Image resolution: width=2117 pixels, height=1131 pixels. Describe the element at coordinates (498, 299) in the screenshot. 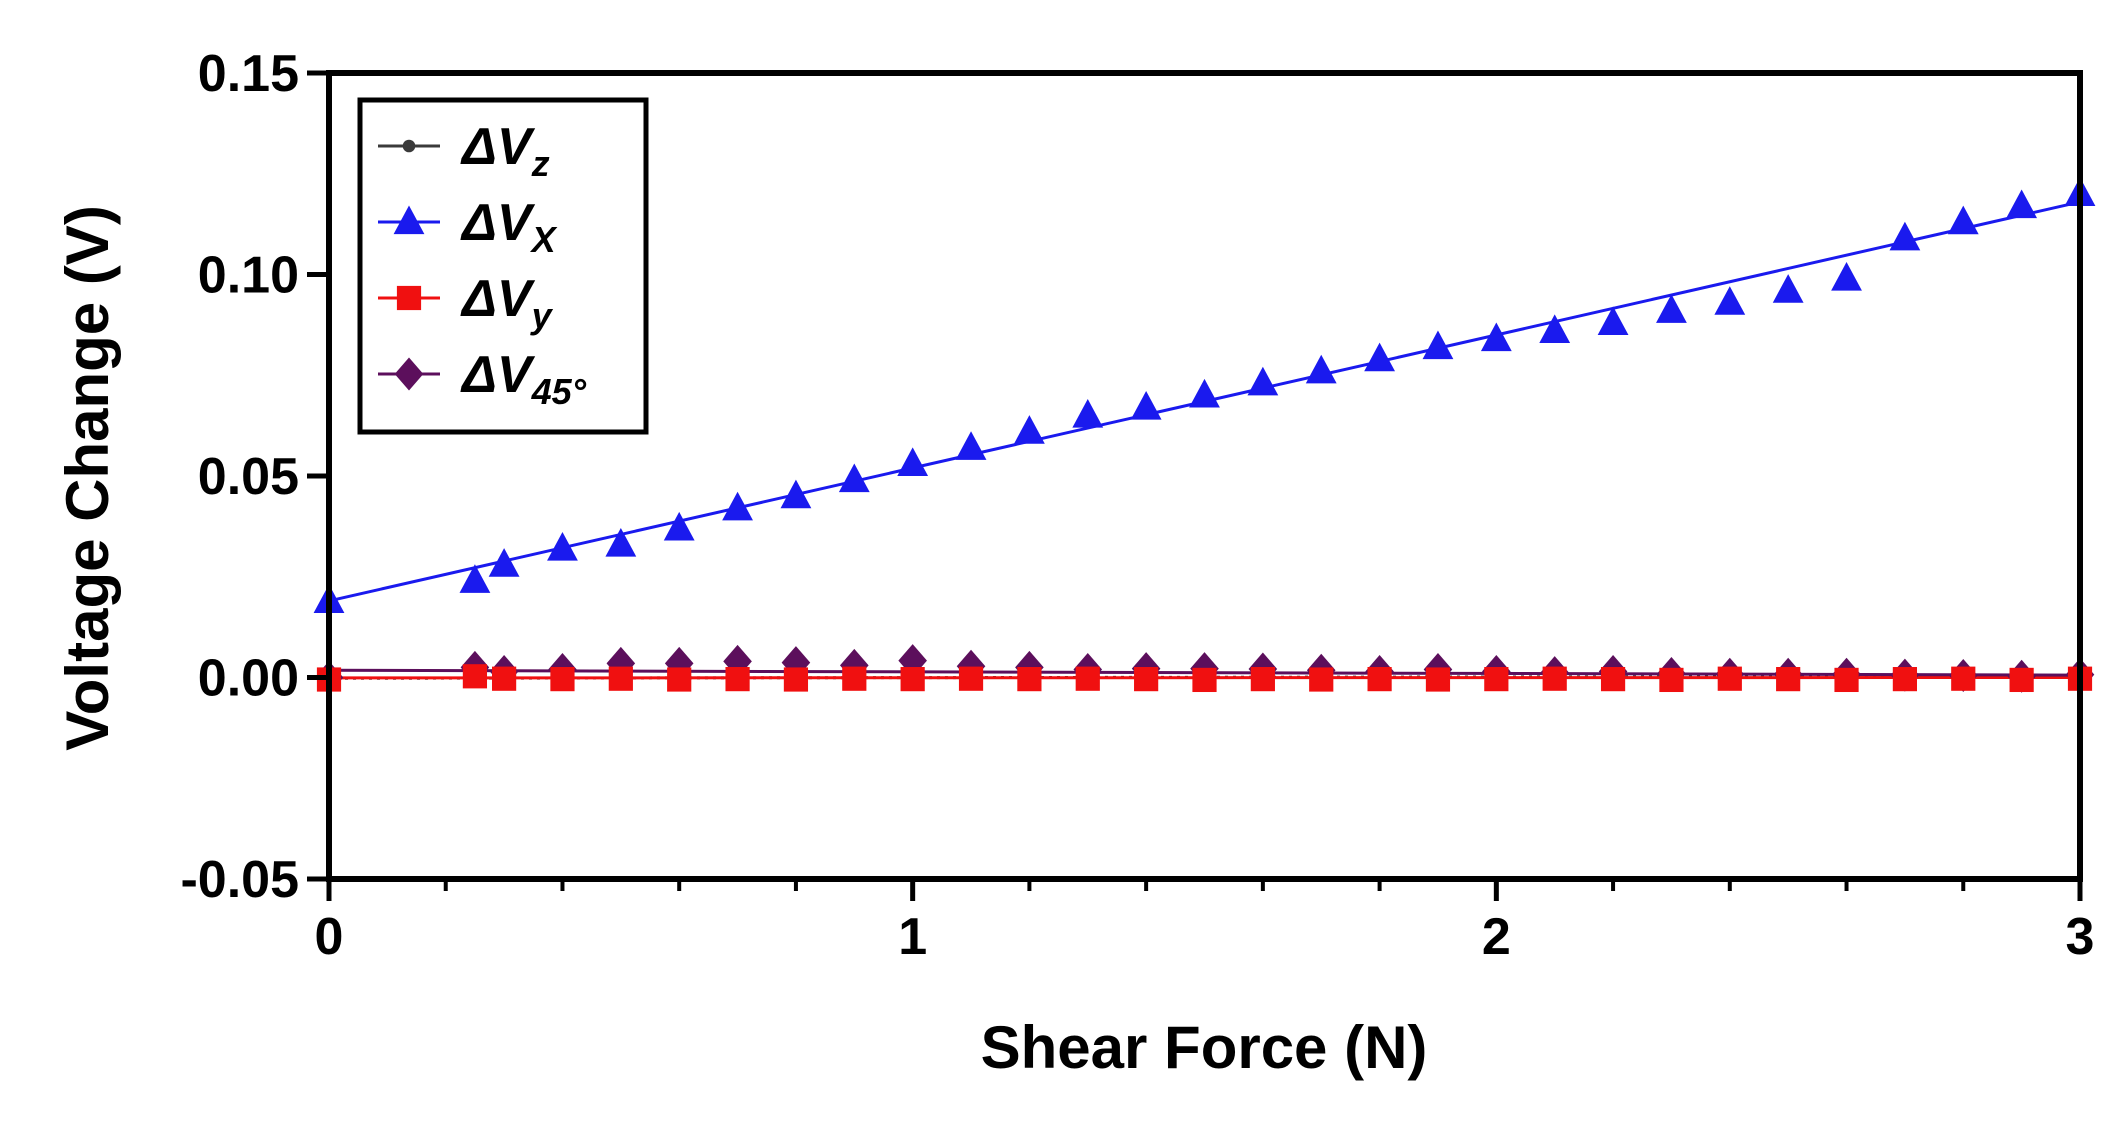

I see `legend-label-main-2: ΔV` at that location.